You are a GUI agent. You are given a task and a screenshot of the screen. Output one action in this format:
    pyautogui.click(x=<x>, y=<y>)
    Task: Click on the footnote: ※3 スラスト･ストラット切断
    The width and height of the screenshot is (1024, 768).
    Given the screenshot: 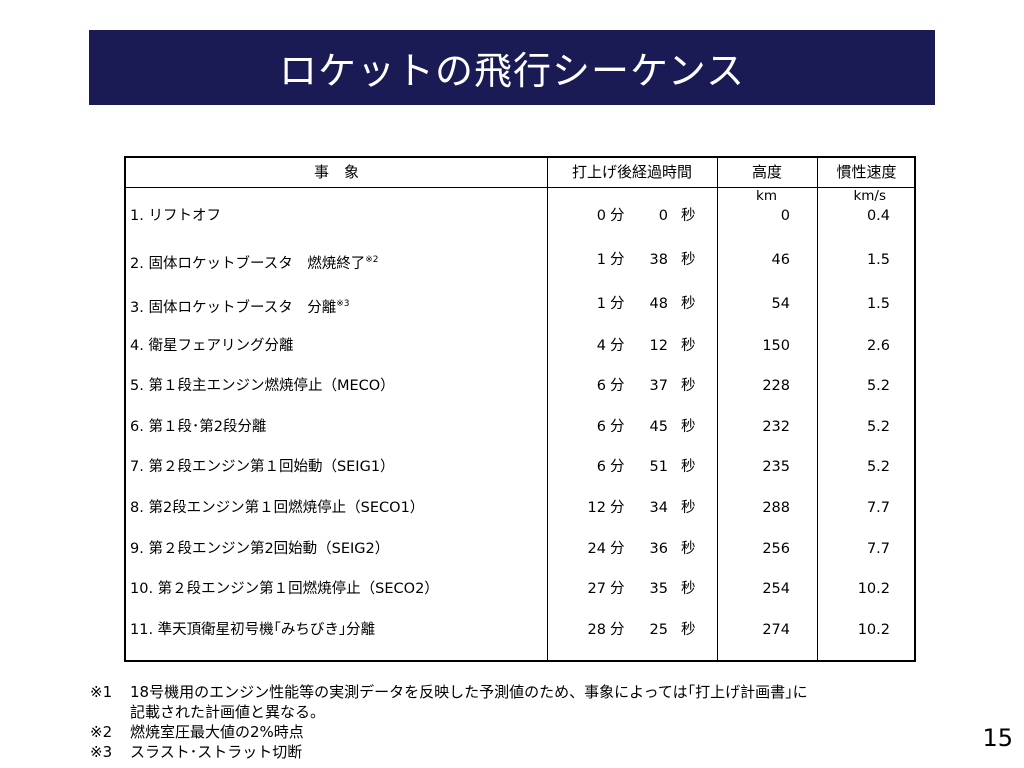 What is the action you would take?
    pyautogui.click(x=449, y=752)
    